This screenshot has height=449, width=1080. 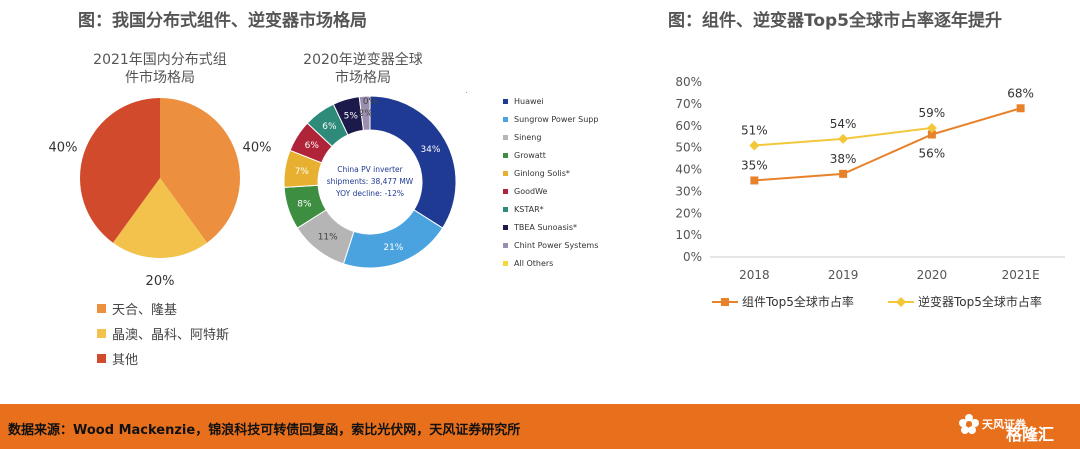 What do you see at coordinates (556, 245) in the screenshot?
I see `legend-label: Chint Power Systems` at bounding box center [556, 245].